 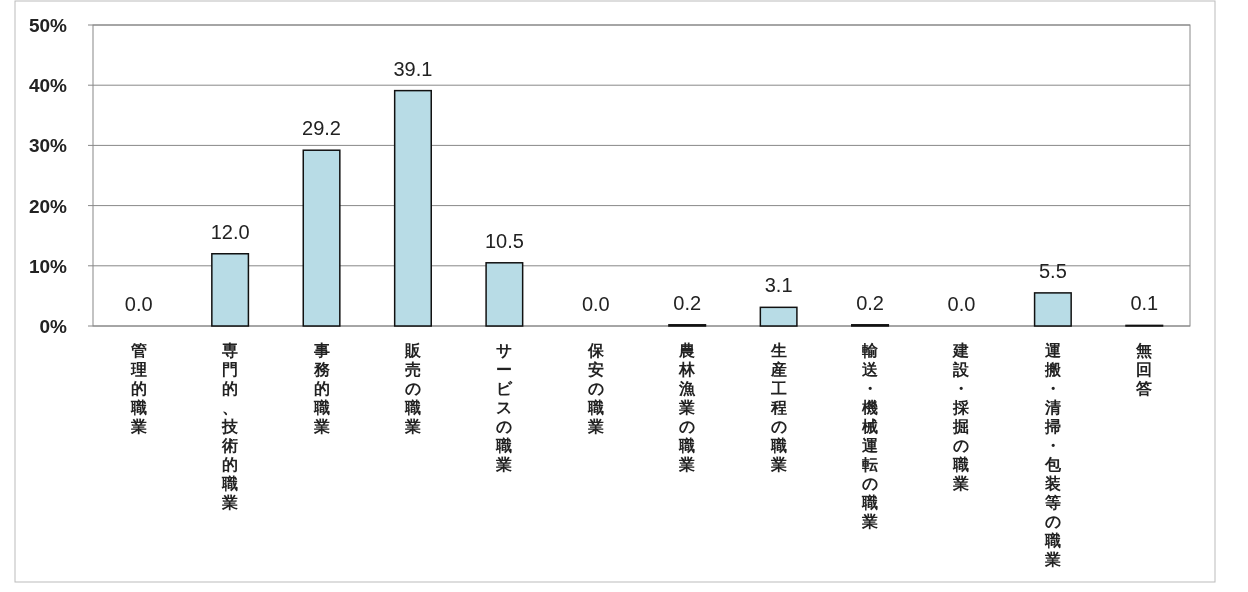 What do you see at coordinates (504, 240) in the screenshot?
I see `data-label: 10.5` at bounding box center [504, 240].